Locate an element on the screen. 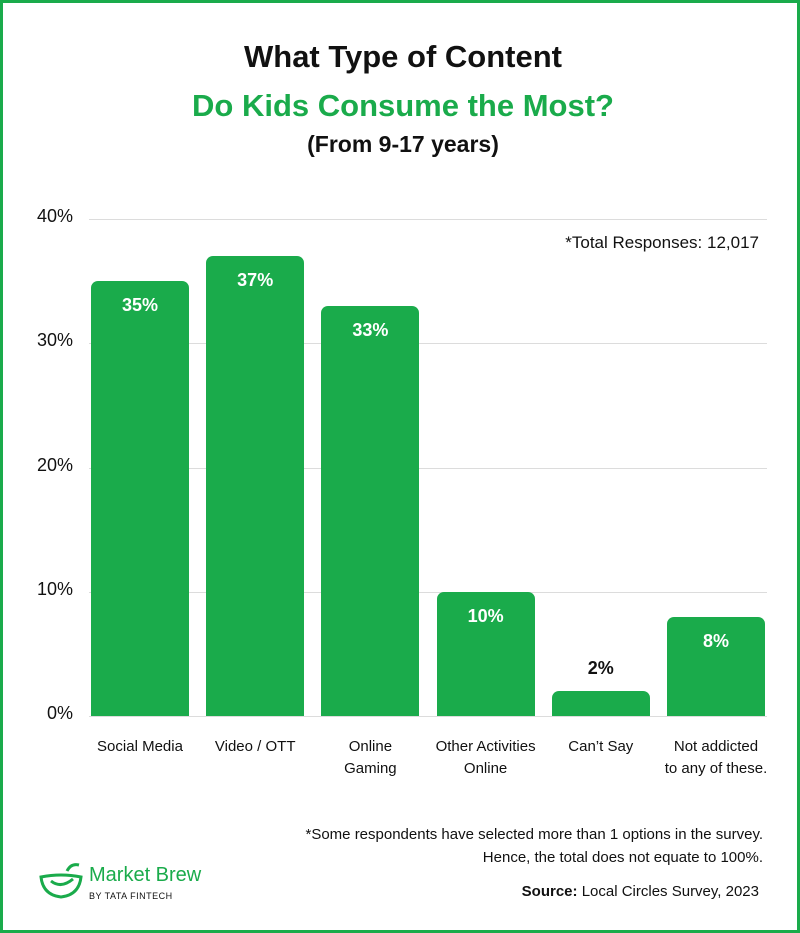 Image resolution: width=800 pixels, height=933 pixels. category-label: Can’t Say is located at coordinates (601, 747).